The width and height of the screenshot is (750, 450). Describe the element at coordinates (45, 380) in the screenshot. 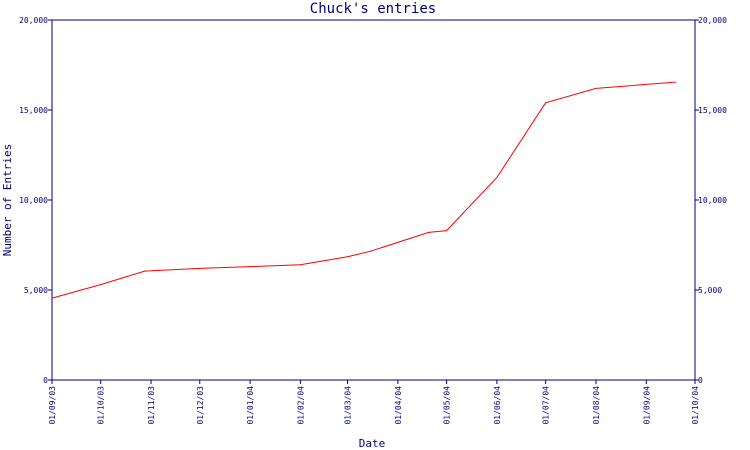

I see `y-tick-label-left: 0` at that location.